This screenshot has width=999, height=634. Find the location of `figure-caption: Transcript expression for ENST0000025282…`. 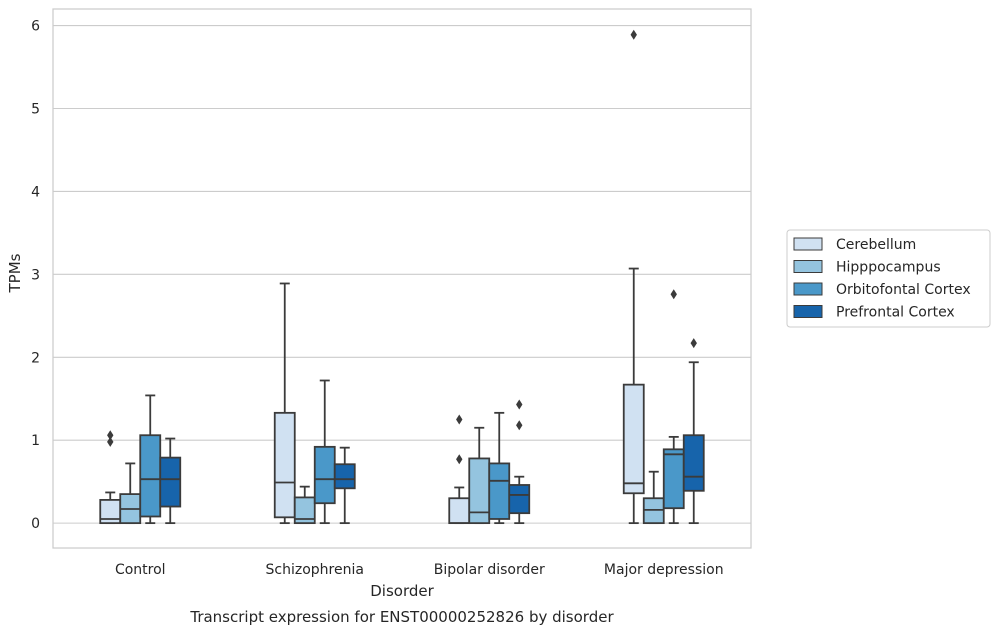

figure-caption: Transcript expression for ENST0000025282… is located at coordinates (401, 617).